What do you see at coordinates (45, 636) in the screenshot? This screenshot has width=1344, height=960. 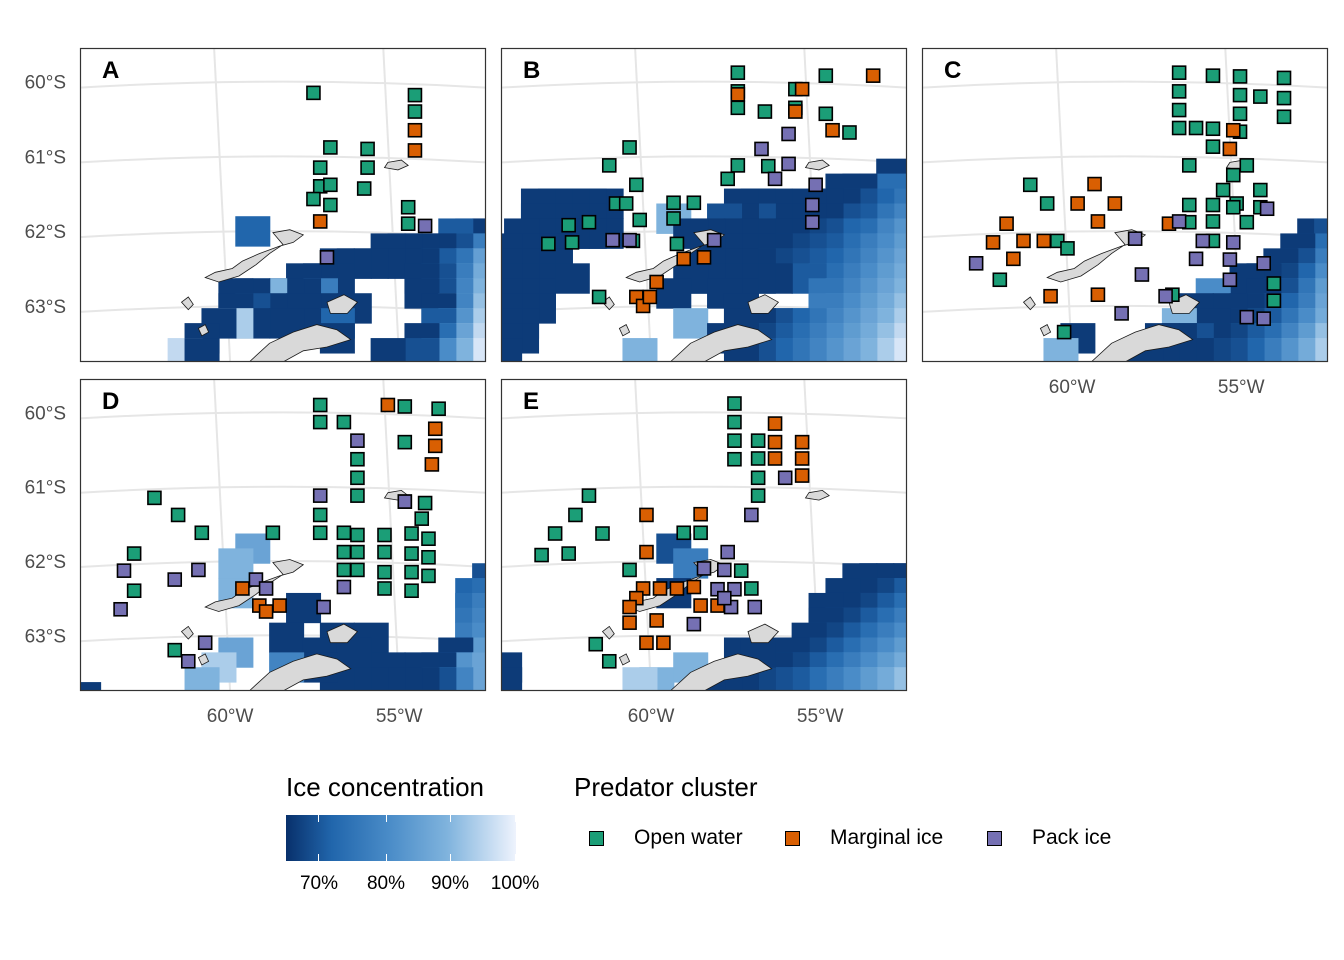 I see `lat-tick-label: 63°S` at bounding box center [45, 636].